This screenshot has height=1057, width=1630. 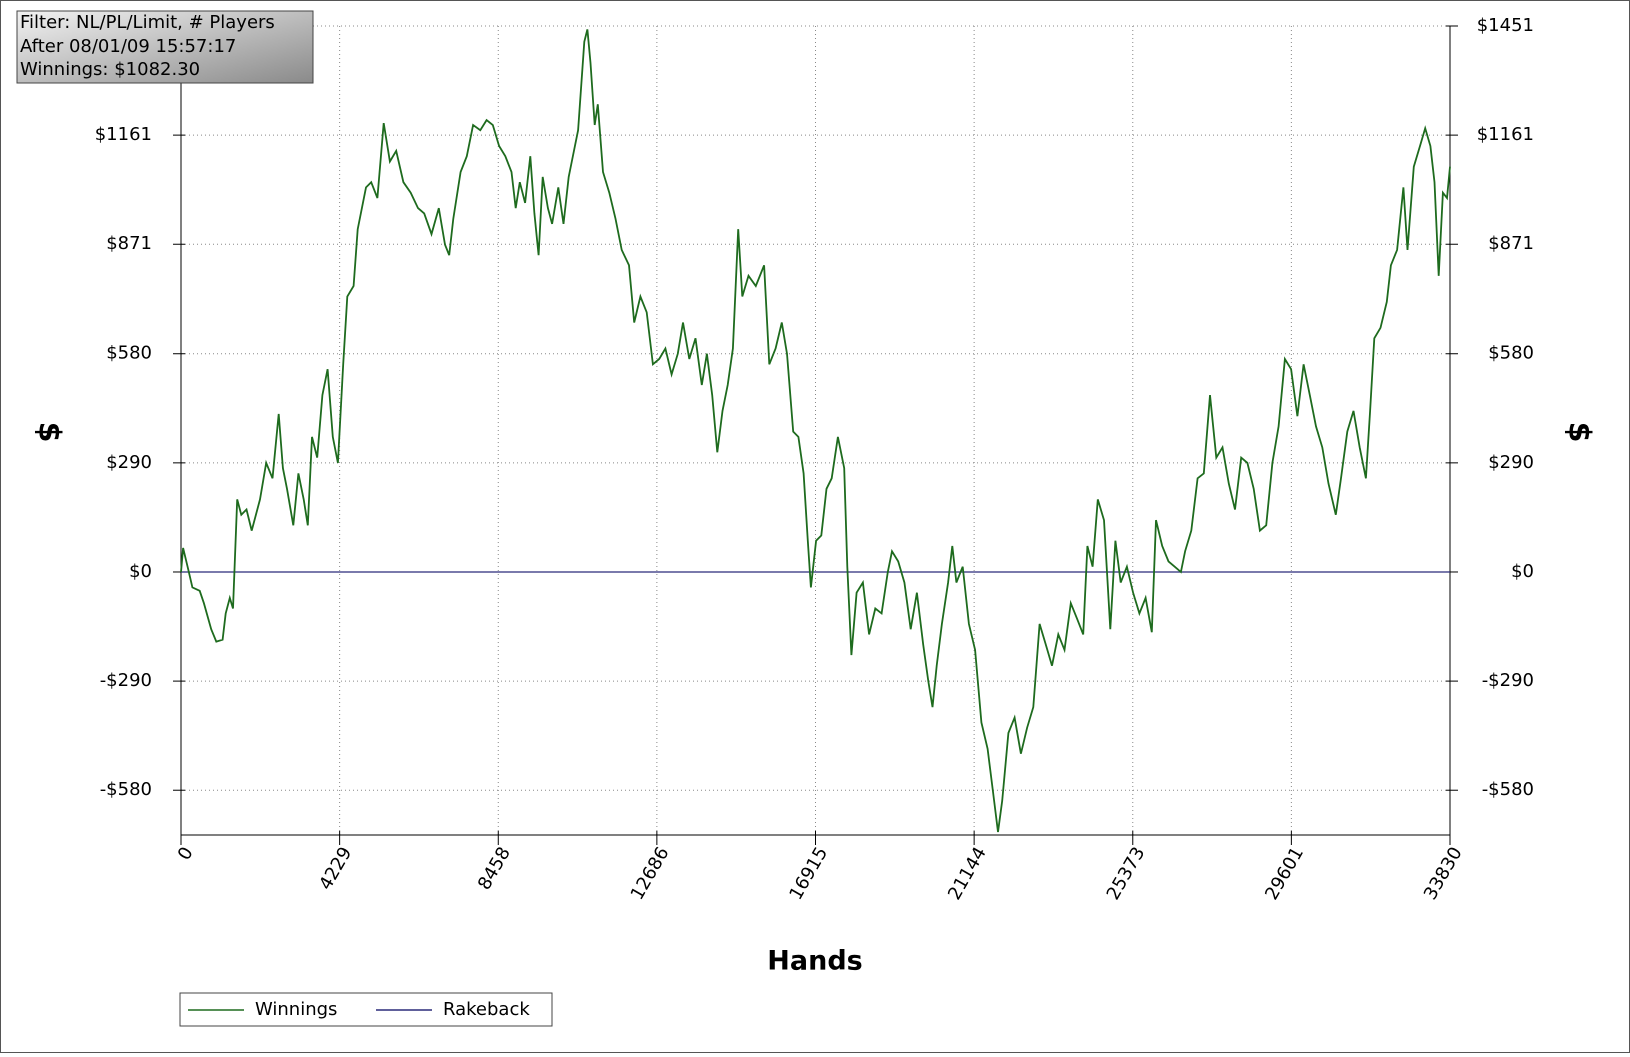 I want to click on y-tick-label: $0, so click(x=140, y=571).